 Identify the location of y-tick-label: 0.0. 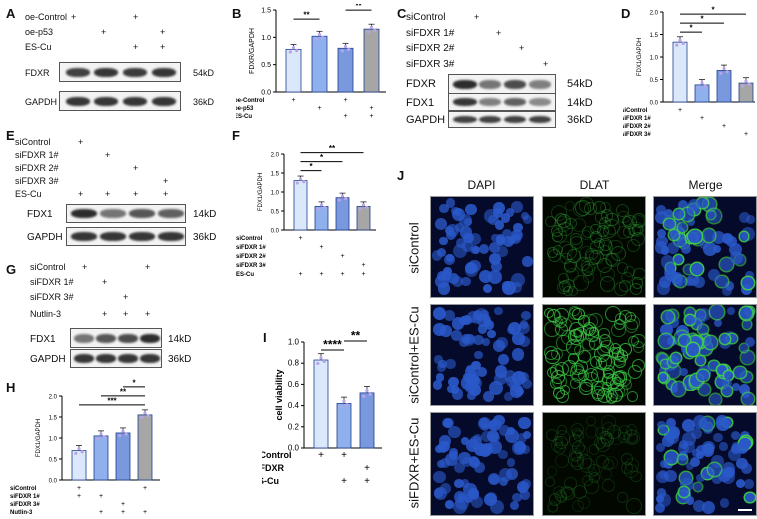
(275, 232).